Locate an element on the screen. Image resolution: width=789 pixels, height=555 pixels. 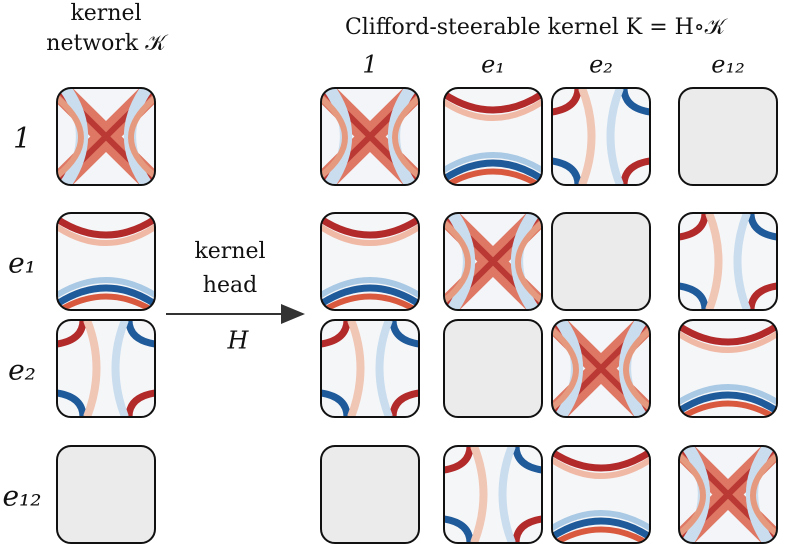
row-label: 1 is located at coordinates (22, 138).